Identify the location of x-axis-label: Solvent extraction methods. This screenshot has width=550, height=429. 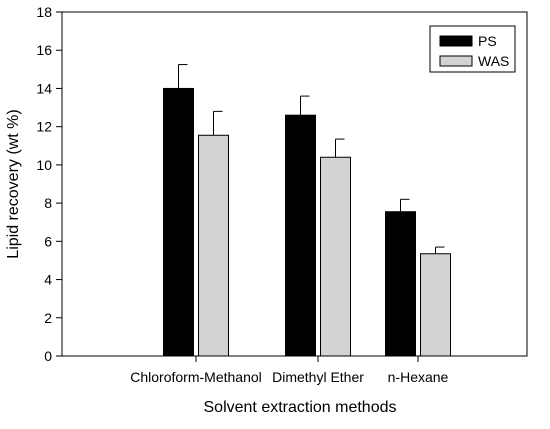
(300, 407).